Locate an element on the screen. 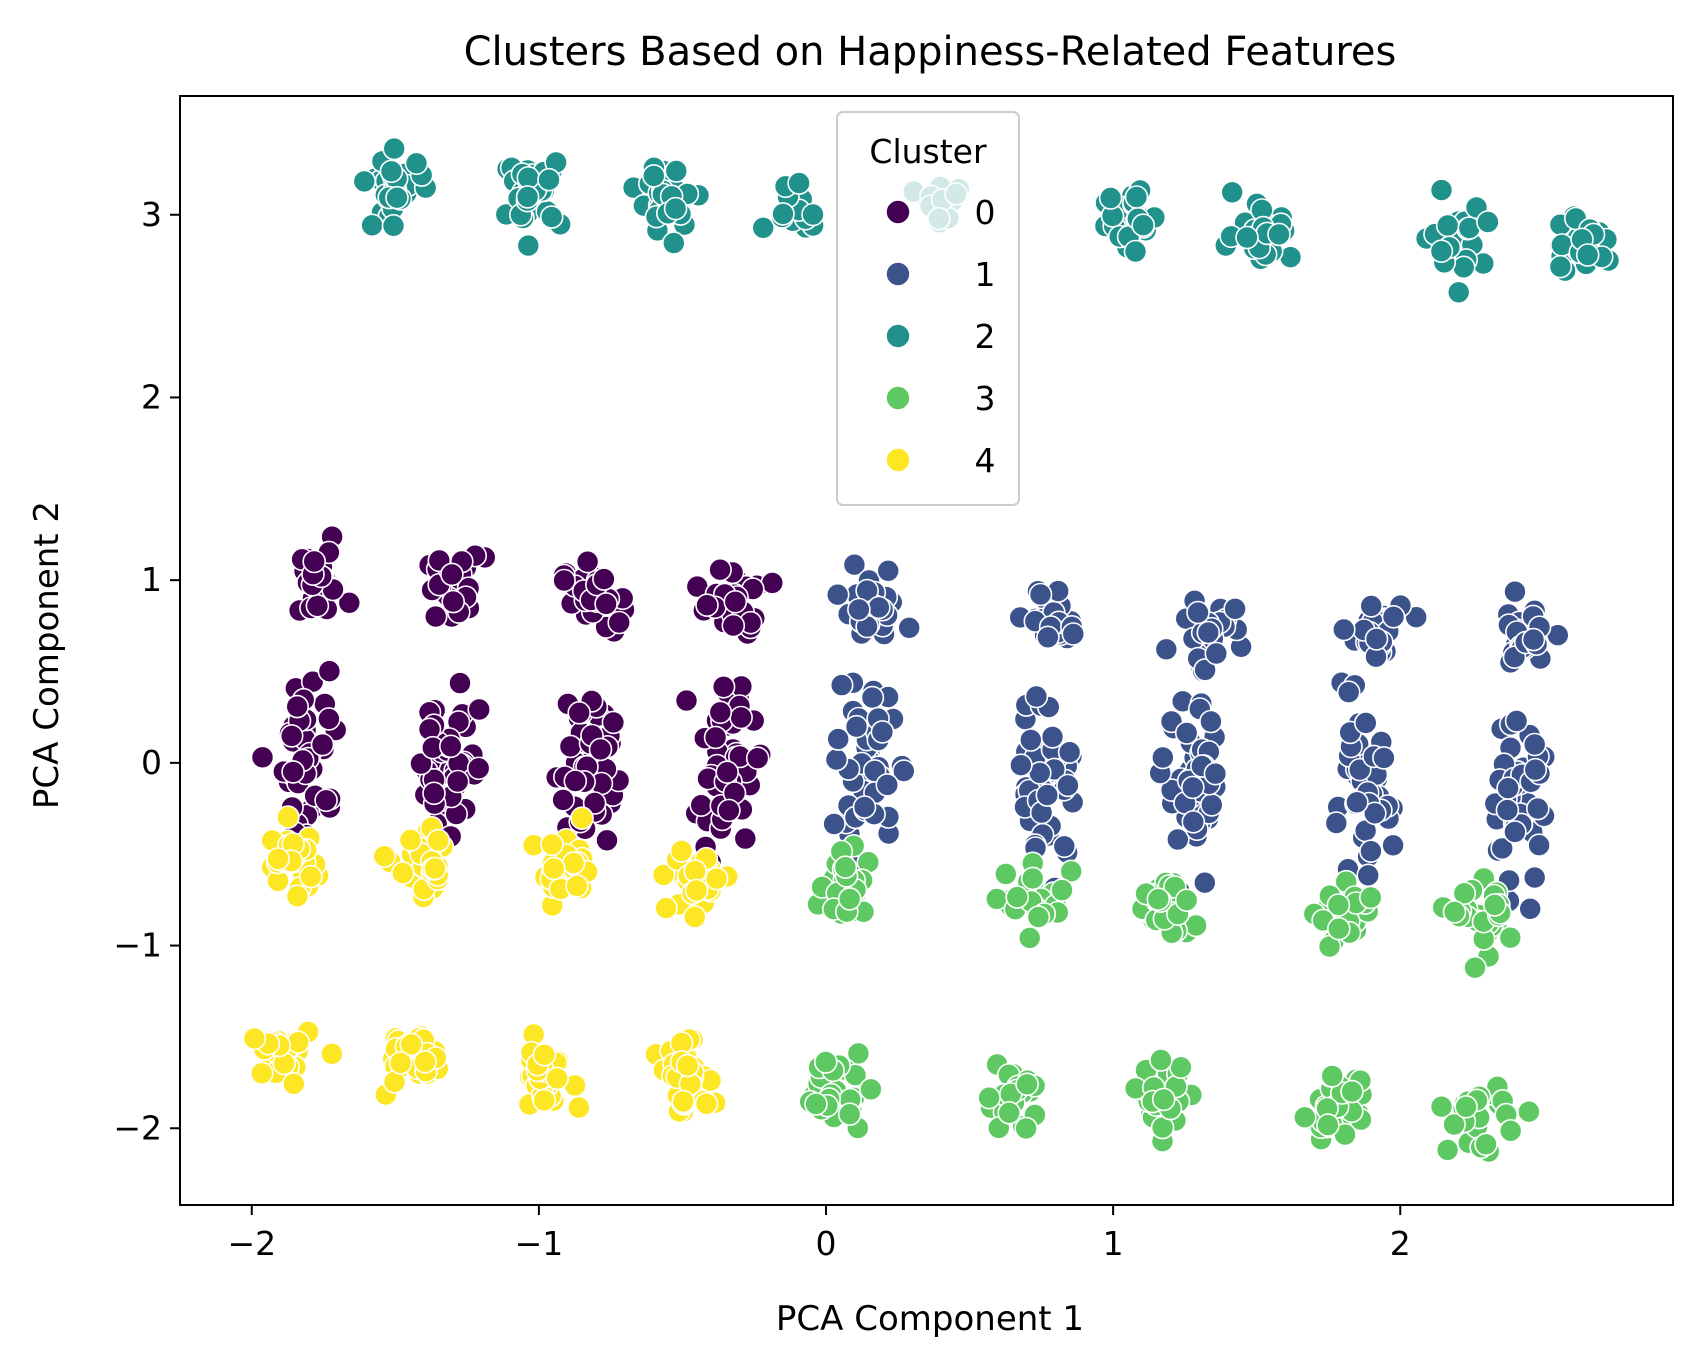 The height and width of the screenshot is (1361, 1697). y-tick-label: −2 is located at coordinates (137, 1127).